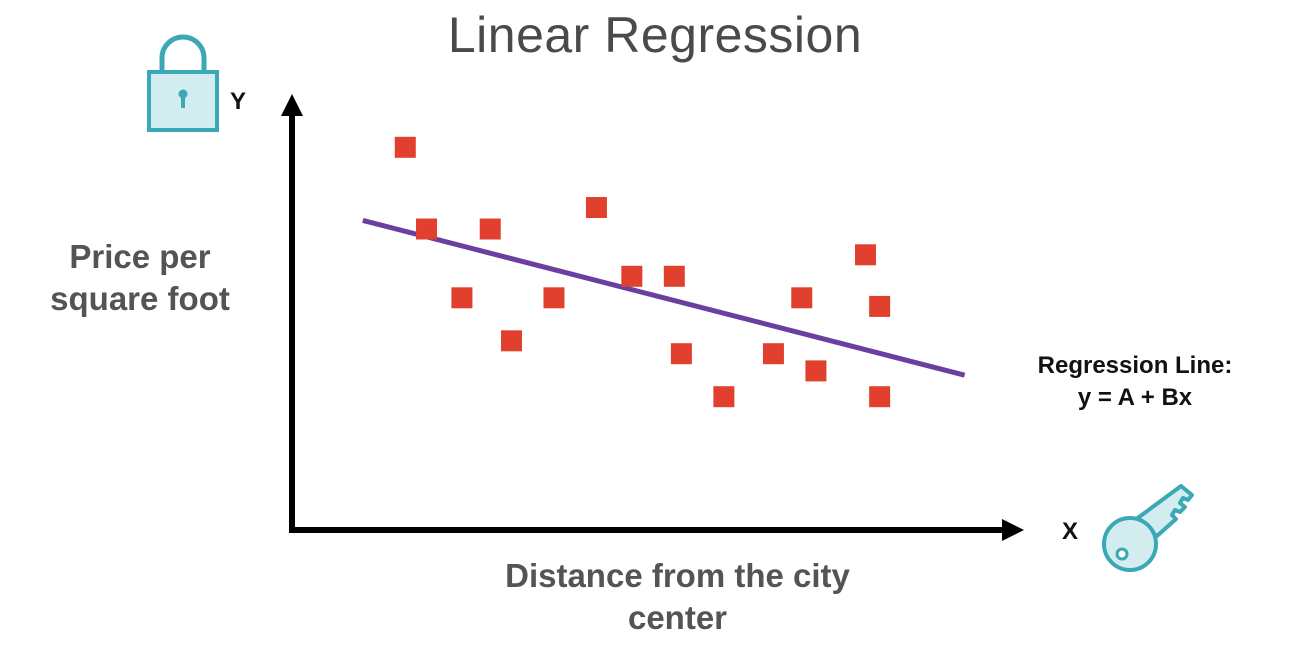 The height and width of the screenshot is (666, 1296). Describe the element at coordinates (140, 277) in the screenshot. I see `y-axis-label: Price per square foot` at that location.